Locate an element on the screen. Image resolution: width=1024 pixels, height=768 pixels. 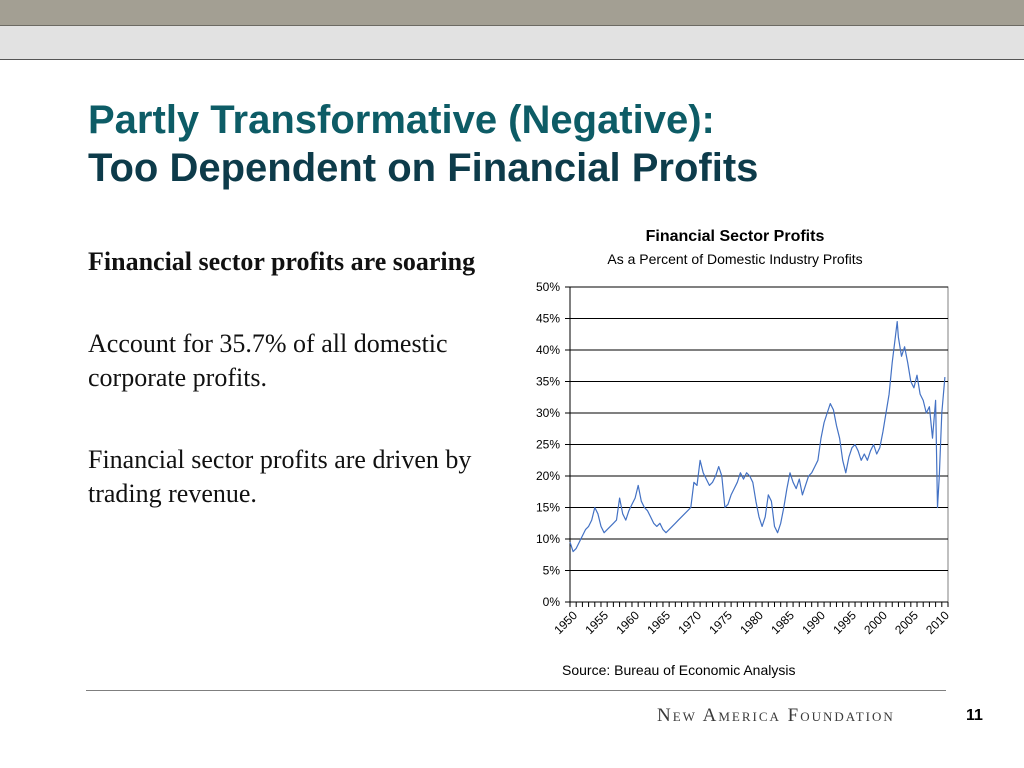
x-tick-label: 2000 is located at coordinates (875, 622).